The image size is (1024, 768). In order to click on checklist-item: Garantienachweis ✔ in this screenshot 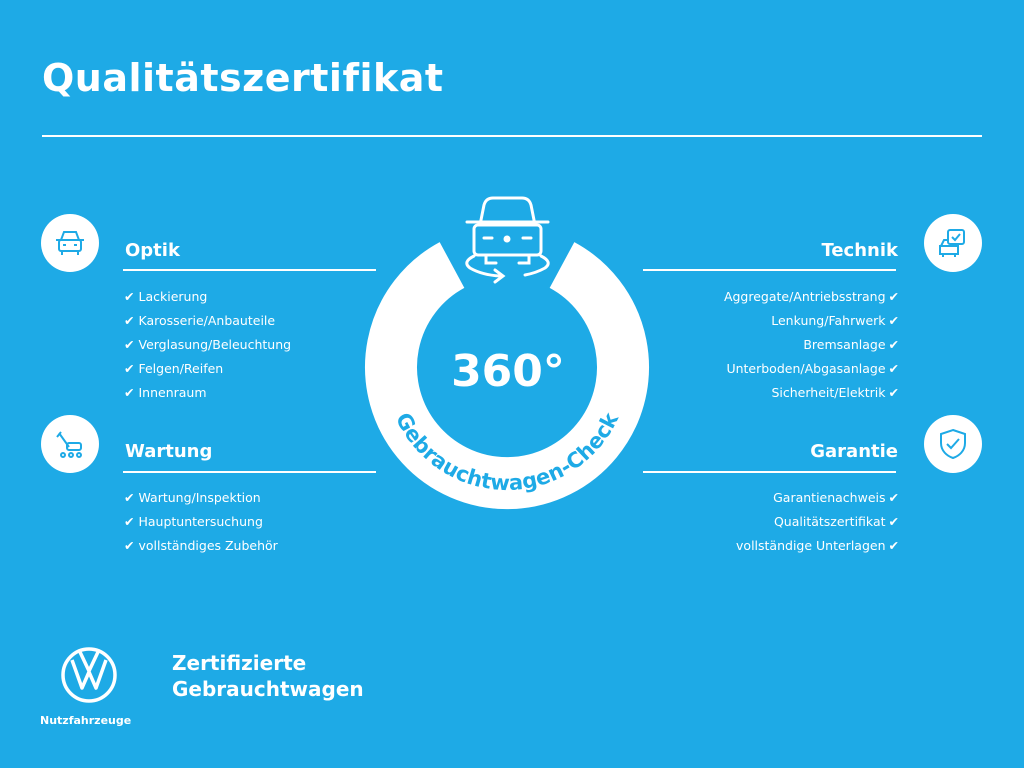, I will do `click(817, 498)`.